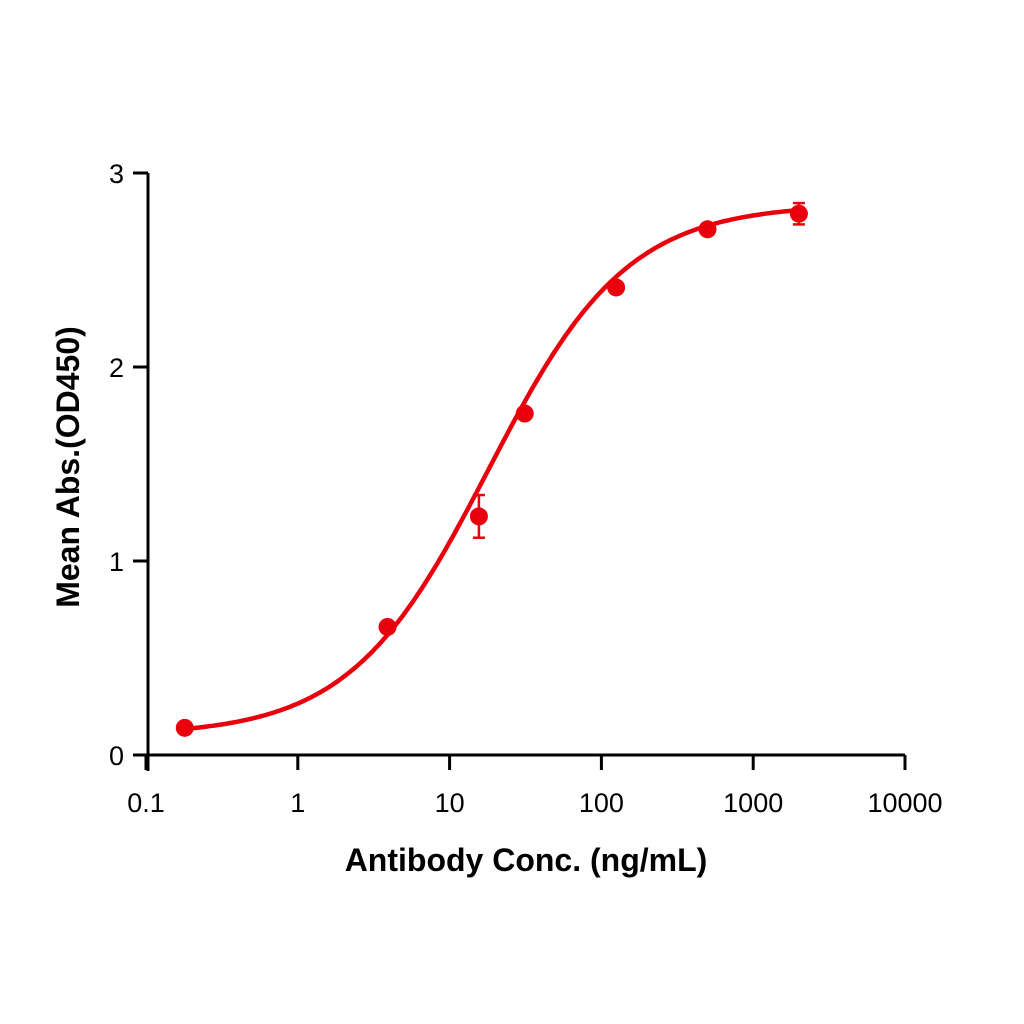 This screenshot has height=1024, width=1024. What do you see at coordinates (116, 368) in the screenshot?
I see `y-tick-label: 2` at bounding box center [116, 368].